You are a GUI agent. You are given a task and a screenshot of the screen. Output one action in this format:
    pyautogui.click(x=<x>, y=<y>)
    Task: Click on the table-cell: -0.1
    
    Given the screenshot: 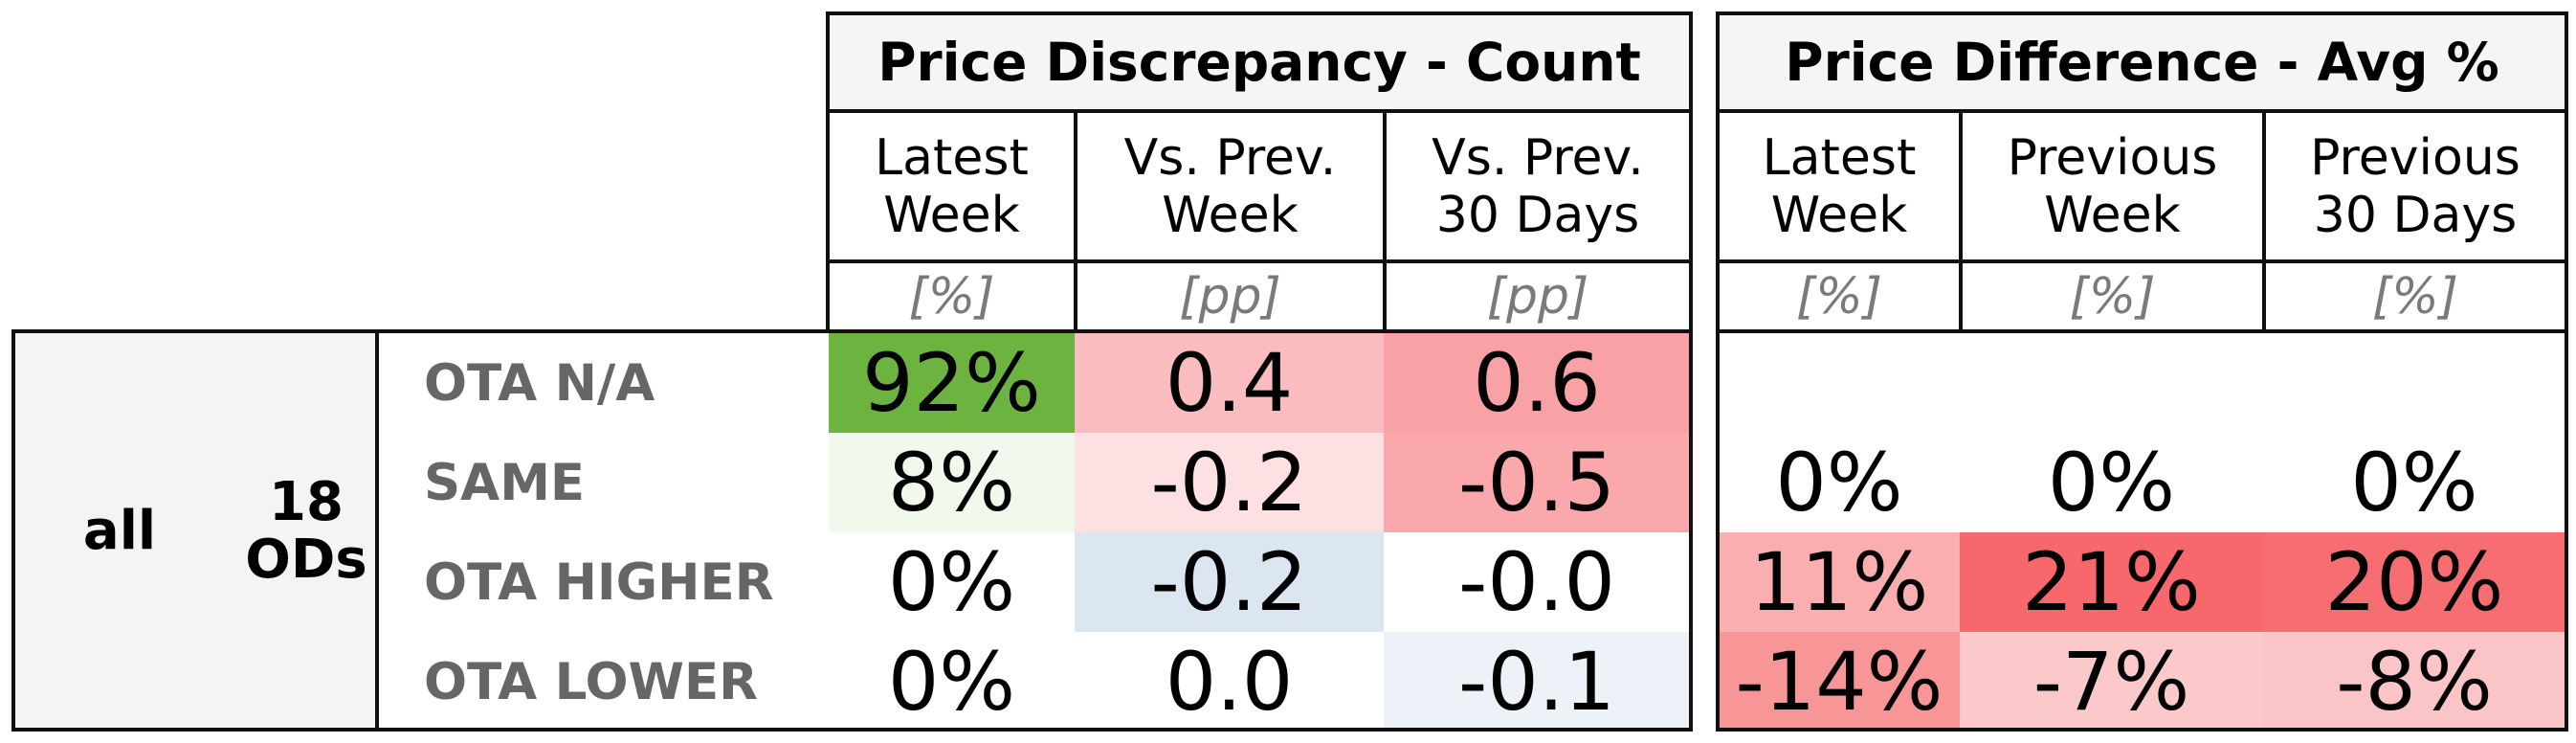 What is the action you would take?
    pyautogui.click(x=1537, y=682)
    